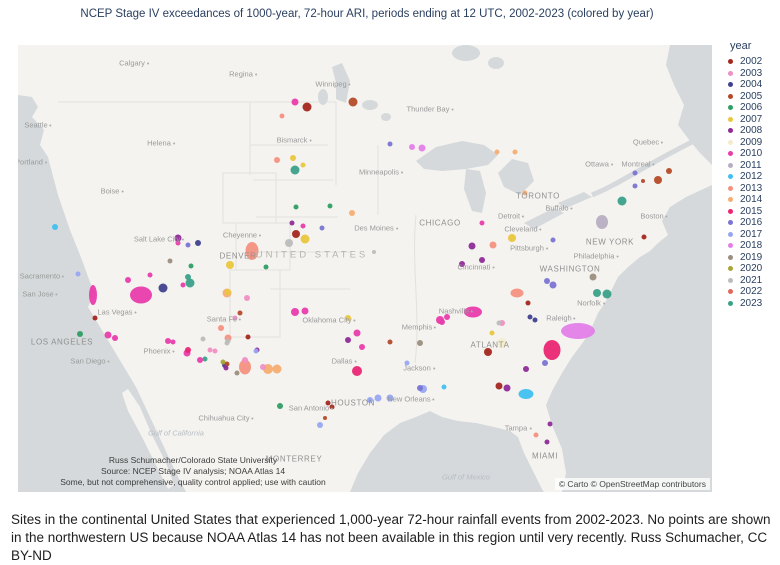  What do you see at coordinates (750, 154) in the screenshot?
I see `legend-item-2010: 2010` at bounding box center [750, 154].